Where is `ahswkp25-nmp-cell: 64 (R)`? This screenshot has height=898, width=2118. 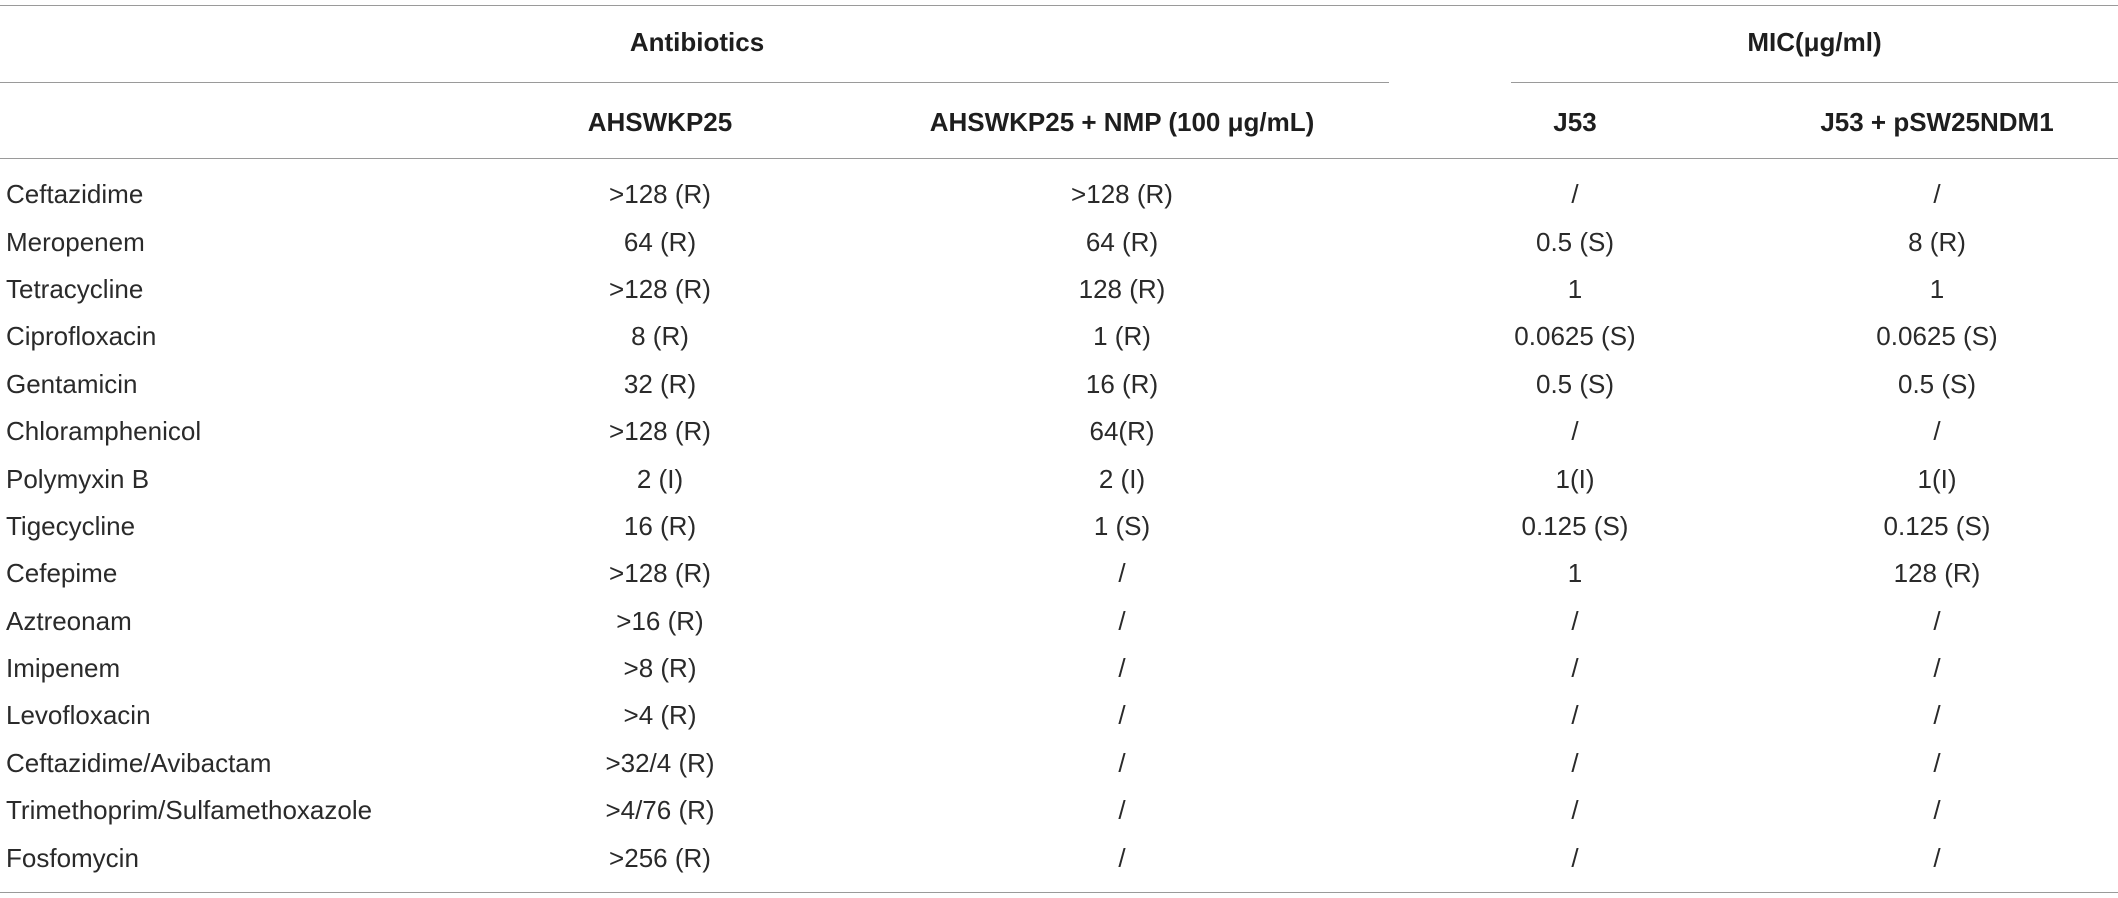
ahswkp25-nmp-cell: 64 (R) is located at coordinates (1122, 241).